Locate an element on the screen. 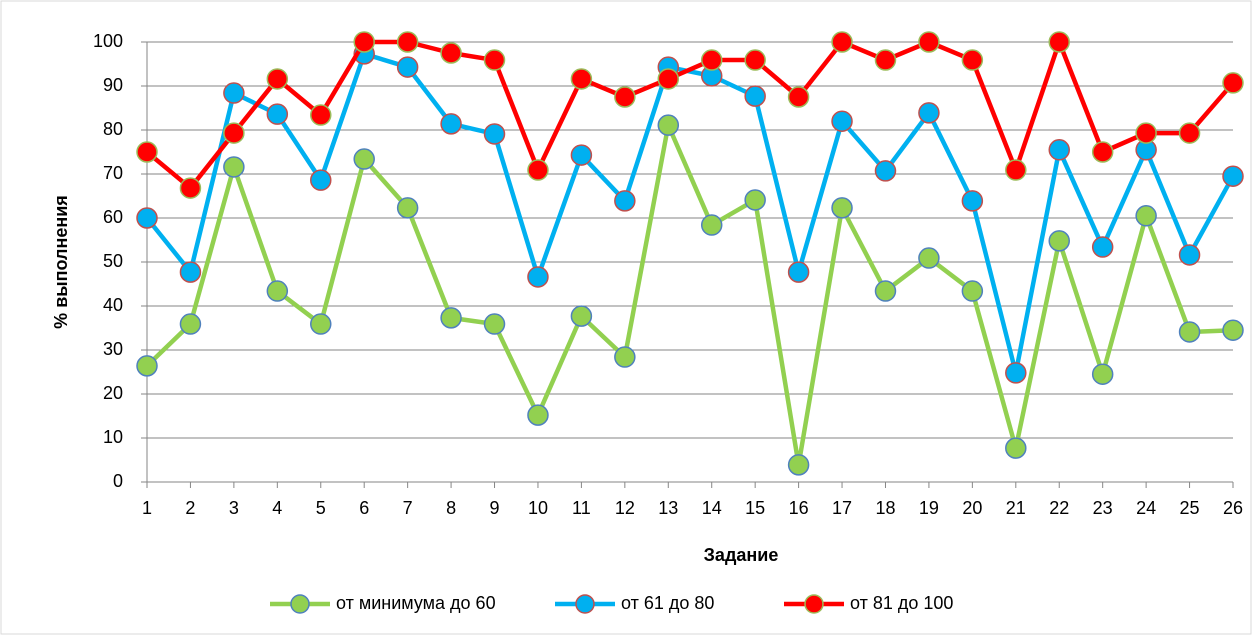 This screenshot has height=635, width=1252. x-tick-label: 15 is located at coordinates (755, 508).